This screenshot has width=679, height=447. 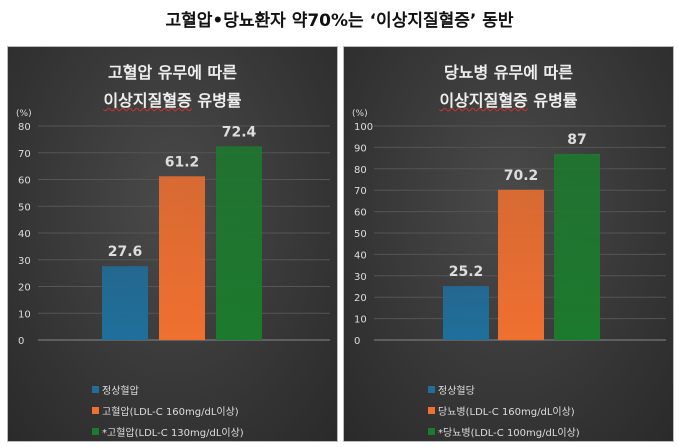 What do you see at coordinates (466, 272) in the screenshot?
I see `data-label: 25.2` at bounding box center [466, 272].